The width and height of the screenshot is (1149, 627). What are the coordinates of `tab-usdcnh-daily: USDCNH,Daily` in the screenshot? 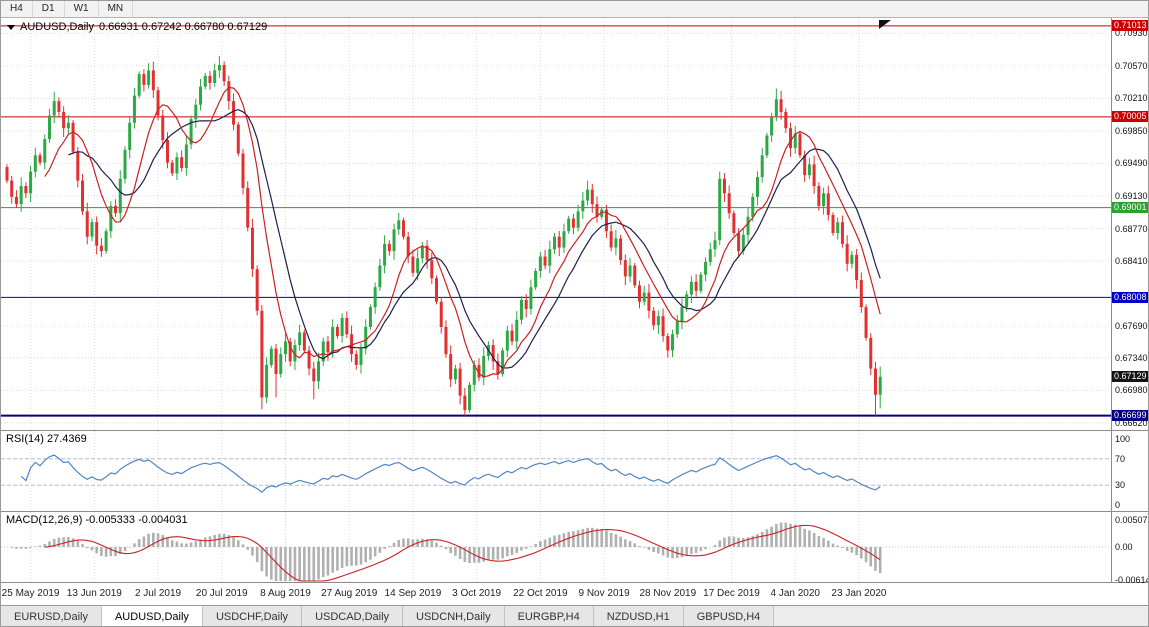 It's located at (454, 616).